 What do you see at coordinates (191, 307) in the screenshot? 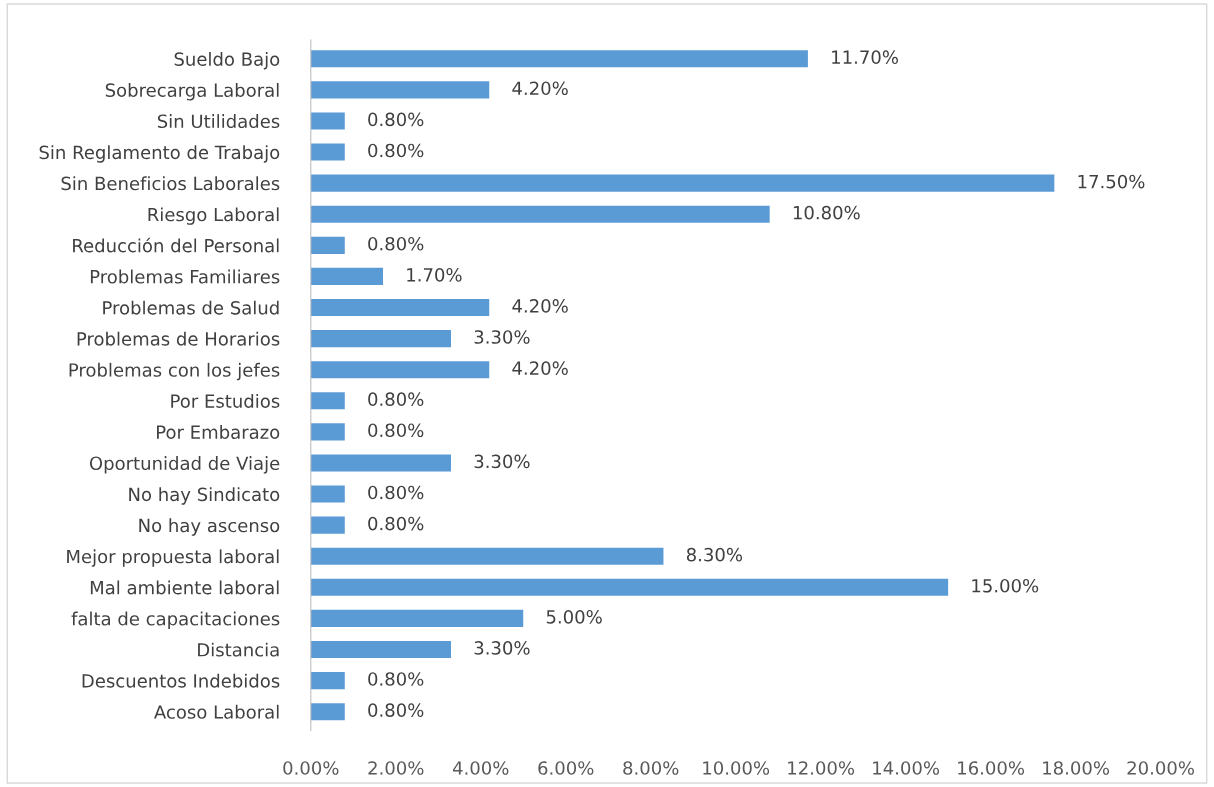
I see `y-tick-label: Problemas de Salud` at bounding box center [191, 307].